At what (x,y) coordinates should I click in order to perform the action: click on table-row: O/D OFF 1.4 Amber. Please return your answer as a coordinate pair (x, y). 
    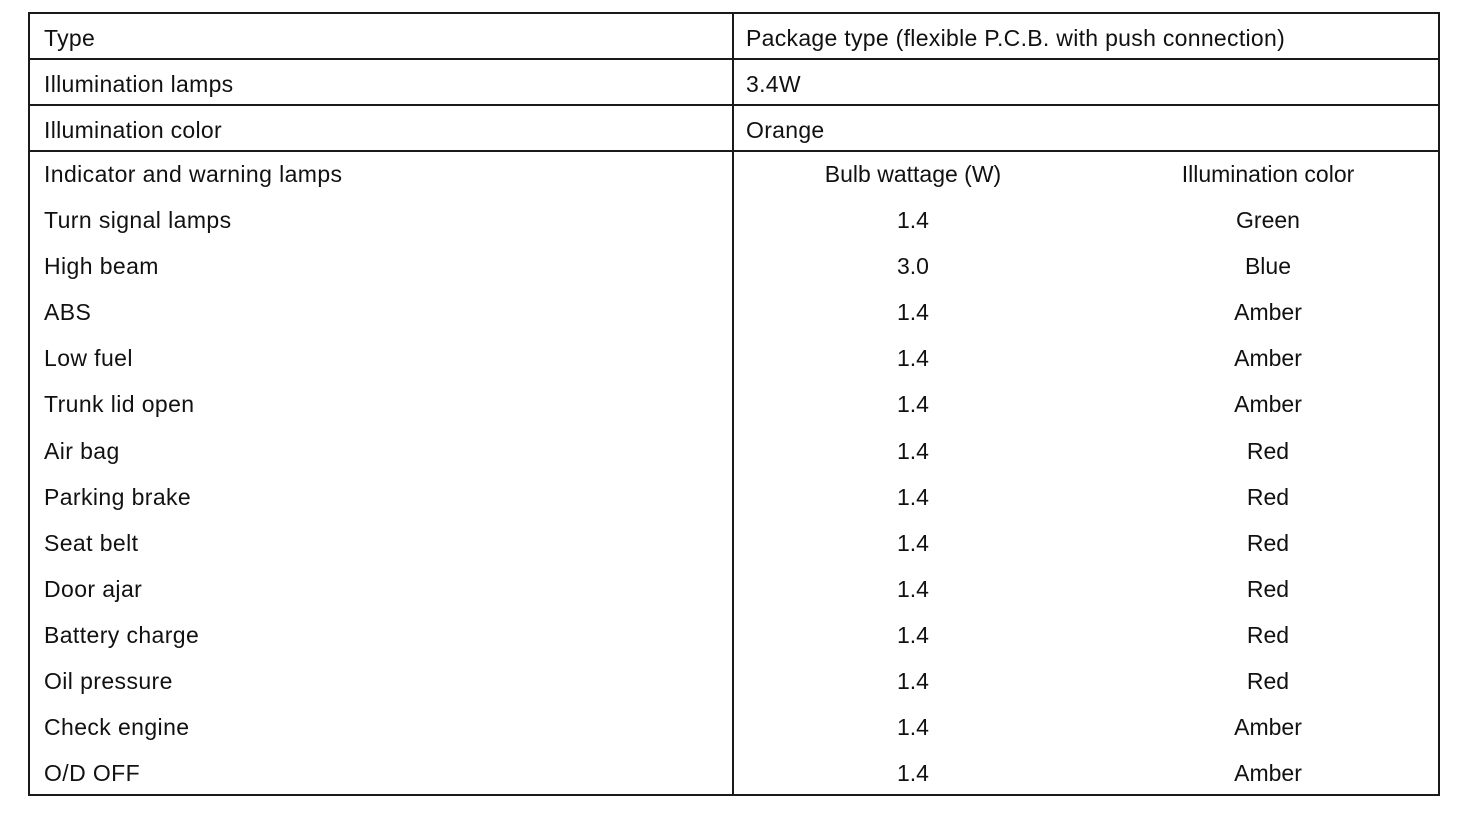
    Looking at the image, I should click on (734, 782).